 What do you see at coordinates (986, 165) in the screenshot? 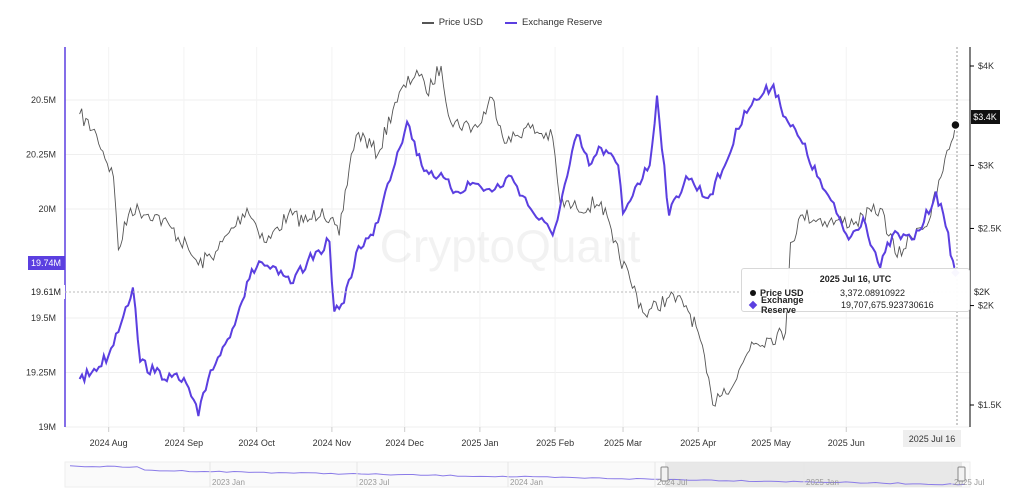
I see `right-tick-label: $3K` at bounding box center [986, 165].